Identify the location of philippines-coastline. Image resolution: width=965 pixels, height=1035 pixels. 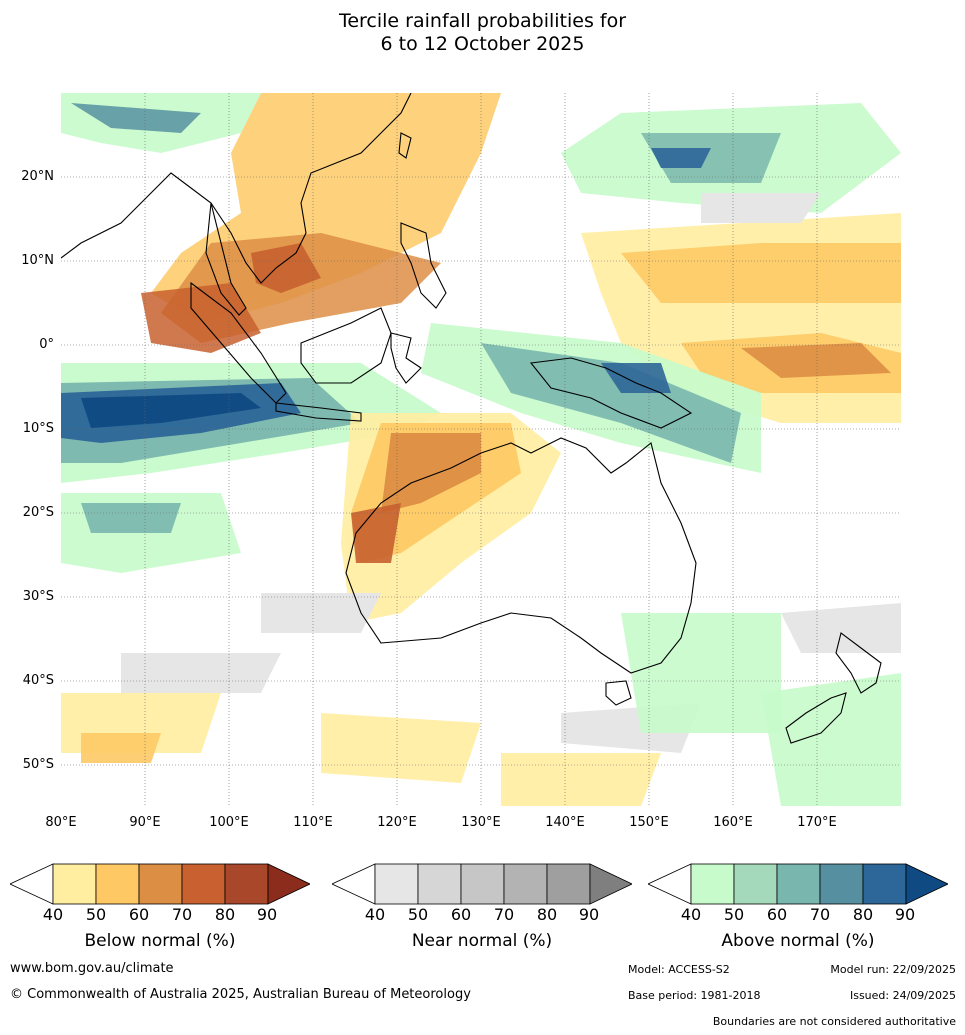
(423, 265).